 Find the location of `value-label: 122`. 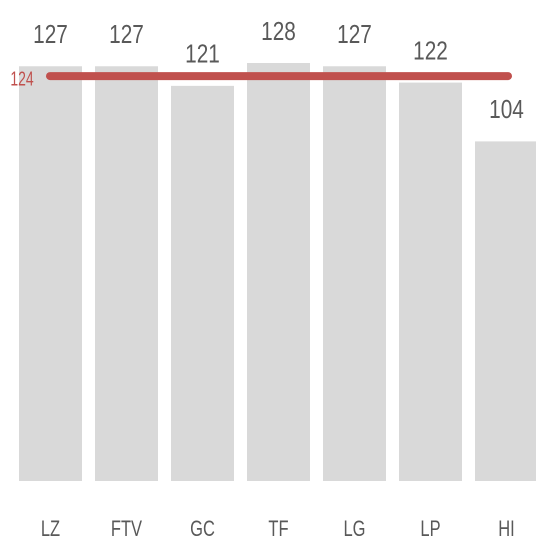

value-label: 122 is located at coordinates (430, 50).